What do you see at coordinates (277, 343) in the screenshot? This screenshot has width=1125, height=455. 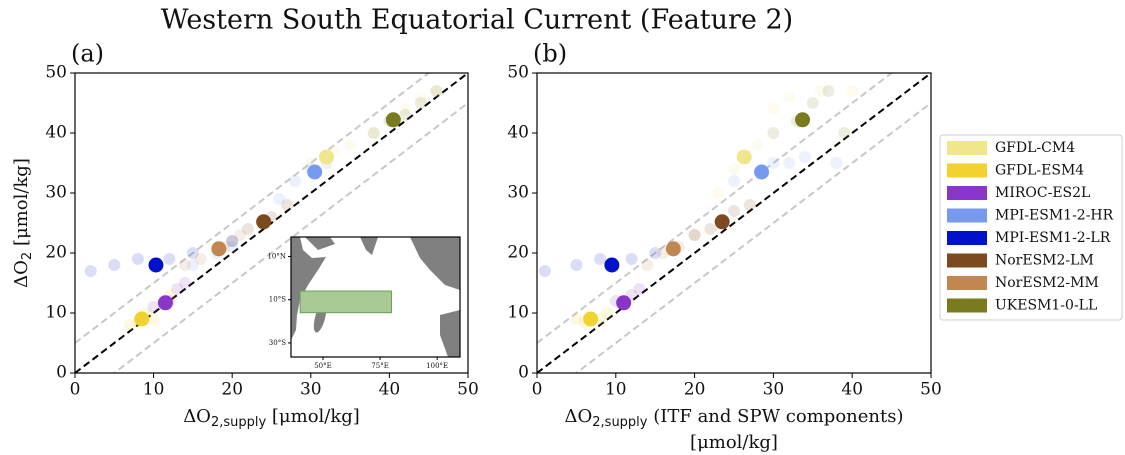 I see `inset-y-tick-label: 30°S` at bounding box center [277, 343].